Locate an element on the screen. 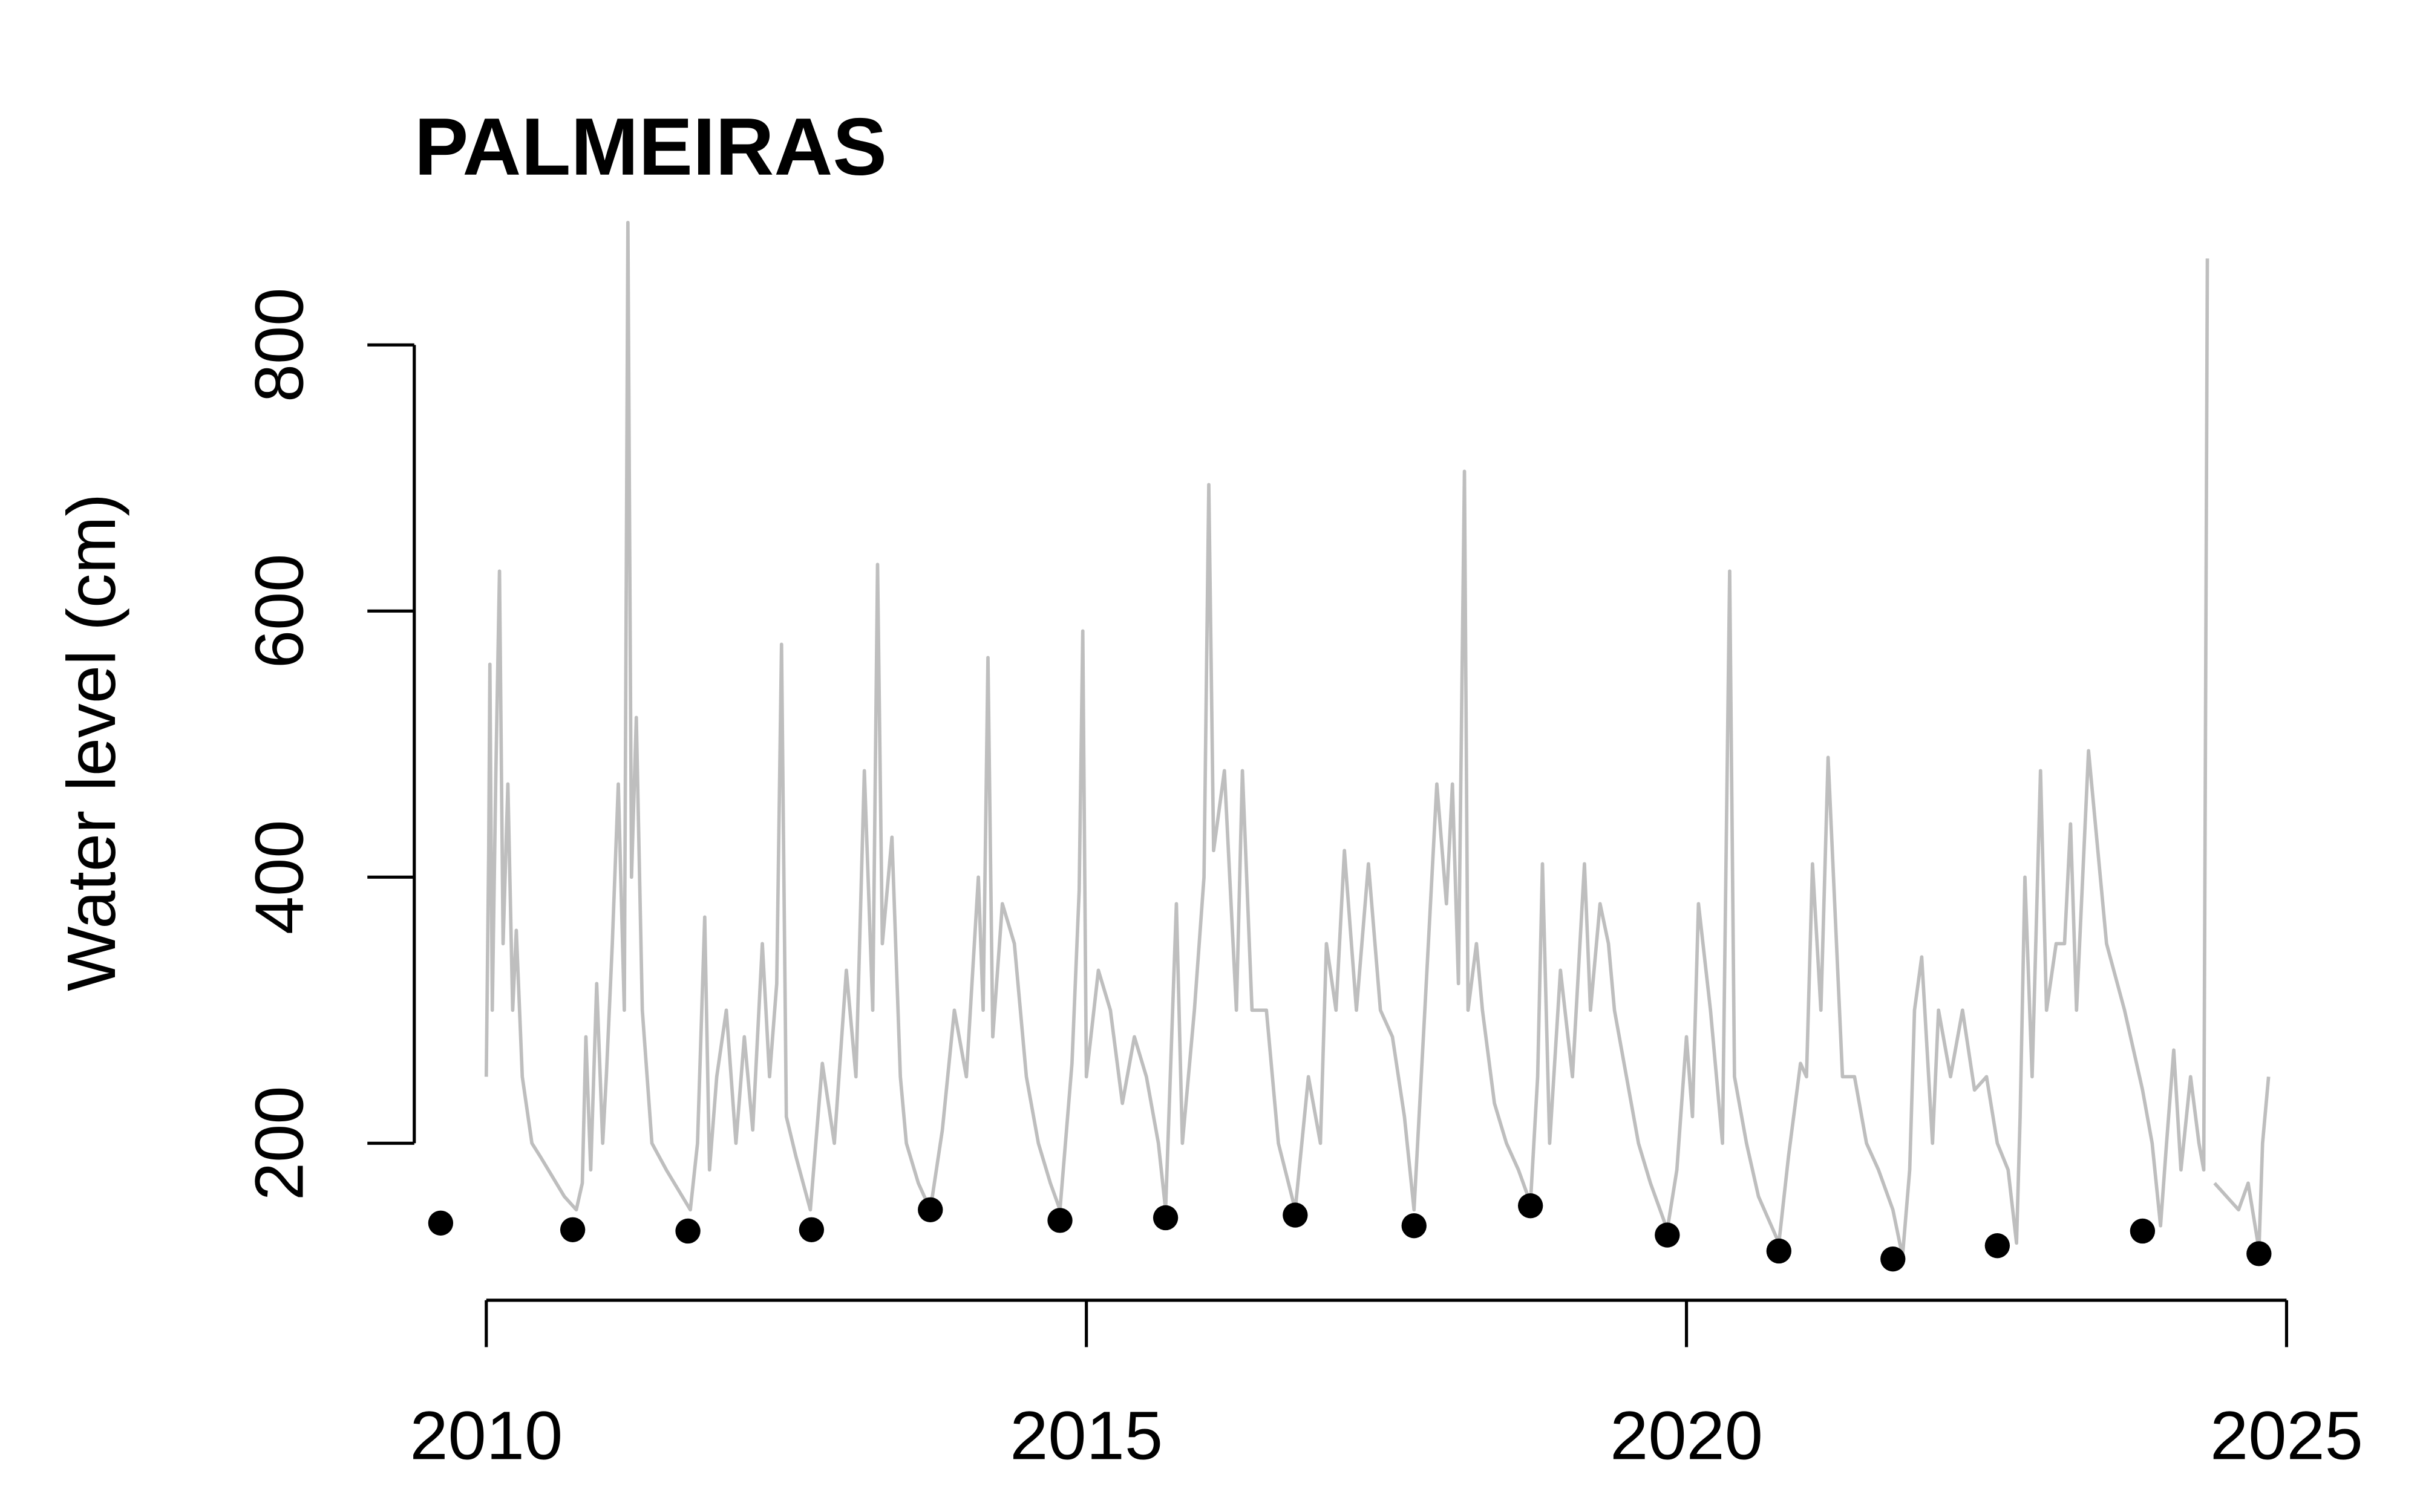 This screenshot has width=2420, height=1512. x-tick-label: 2010 is located at coordinates (486, 1436).